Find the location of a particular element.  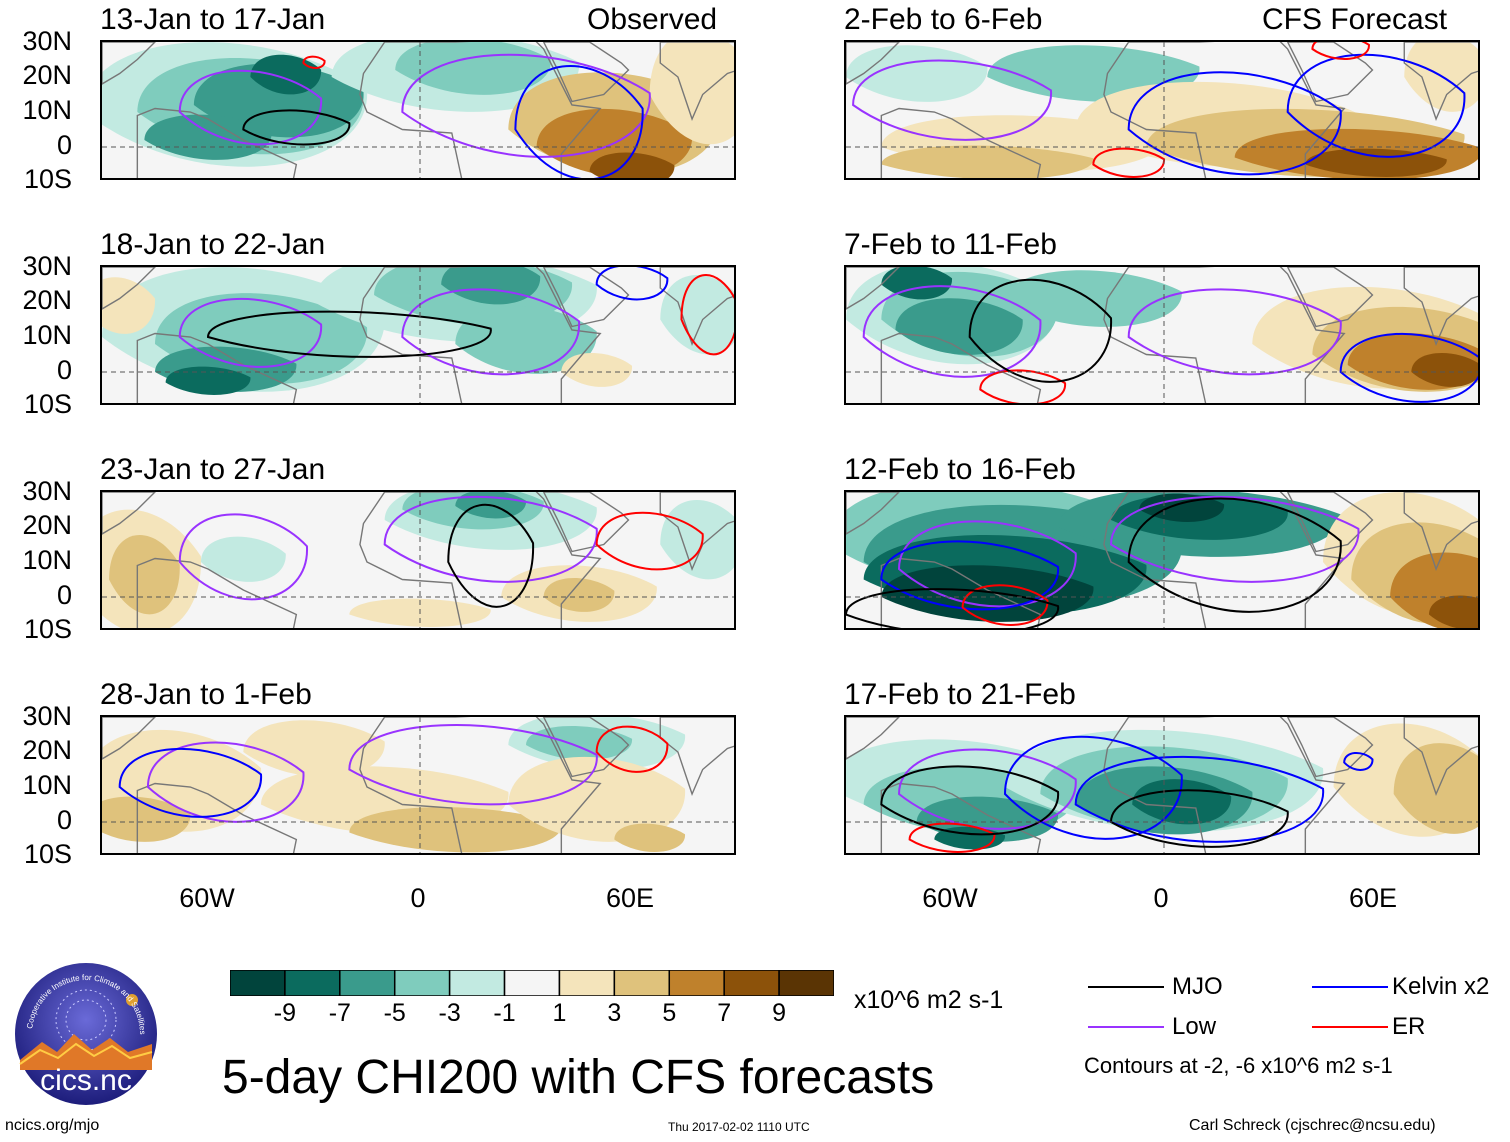

legend-line-kelvin is located at coordinates (1350, 987).